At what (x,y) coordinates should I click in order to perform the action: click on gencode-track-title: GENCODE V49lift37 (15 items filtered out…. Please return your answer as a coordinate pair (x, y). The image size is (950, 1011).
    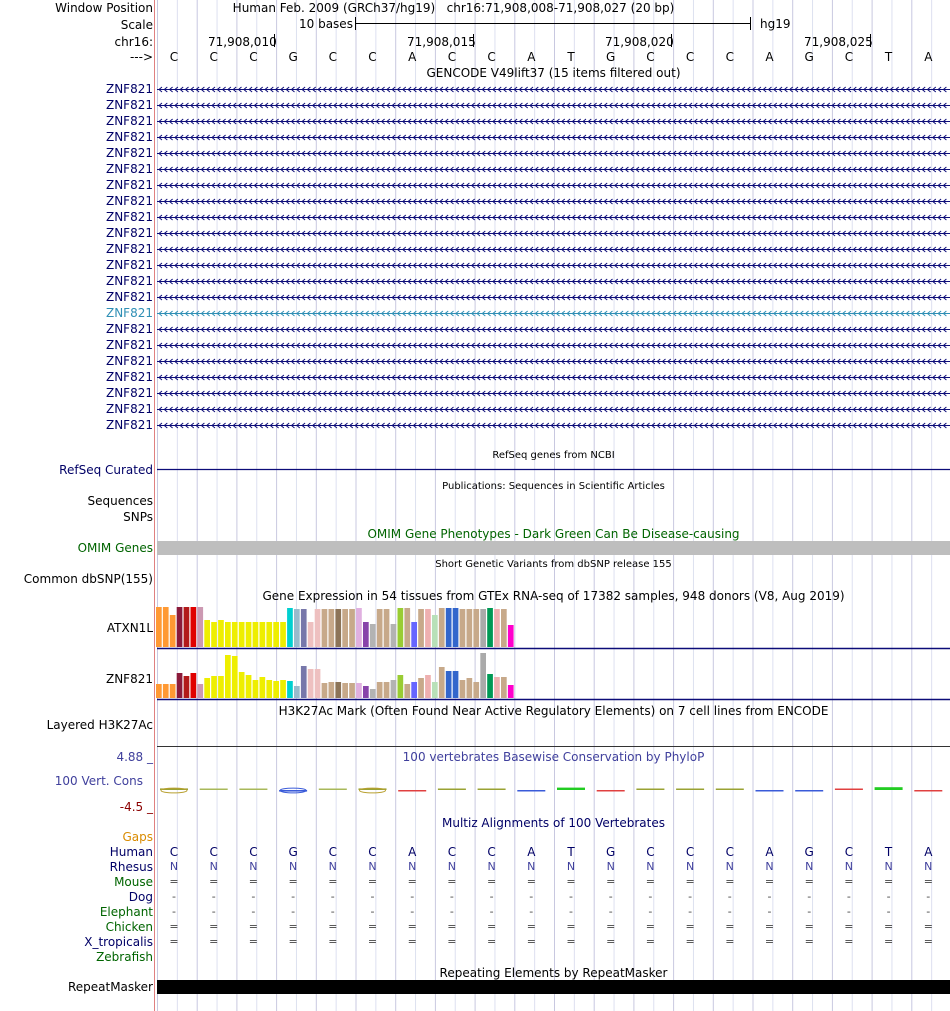
    Looking at the image, I should click on (553, 73).